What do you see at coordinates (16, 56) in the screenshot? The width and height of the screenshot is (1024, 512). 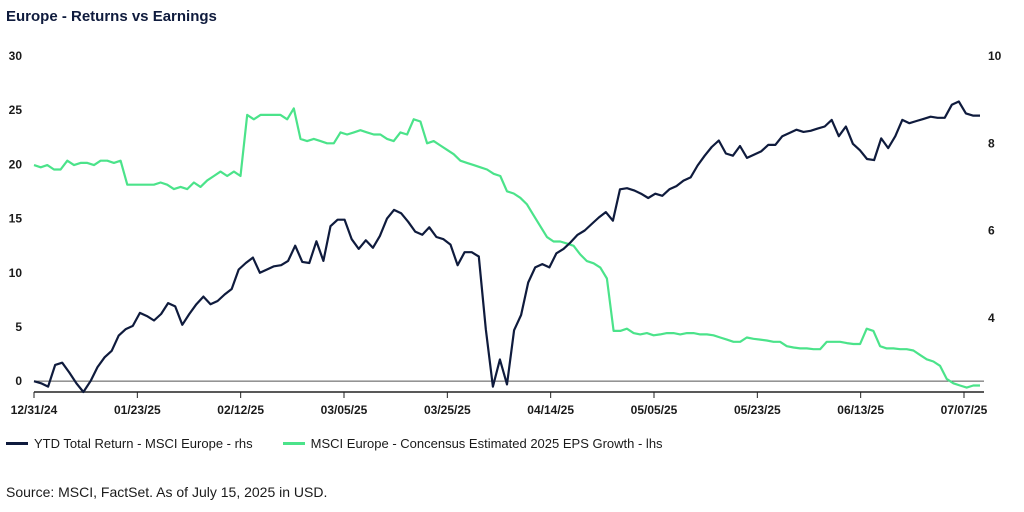 I see `left-tick-label: 30` at bounding box center [16, 56].